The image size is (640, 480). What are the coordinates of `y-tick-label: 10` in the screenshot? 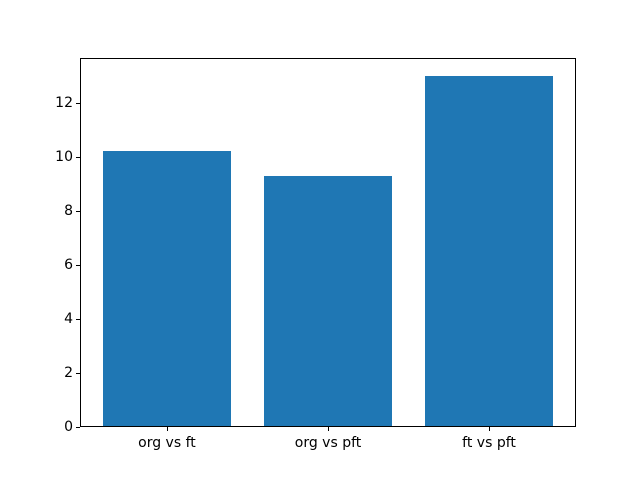 It's located at (64, 156).